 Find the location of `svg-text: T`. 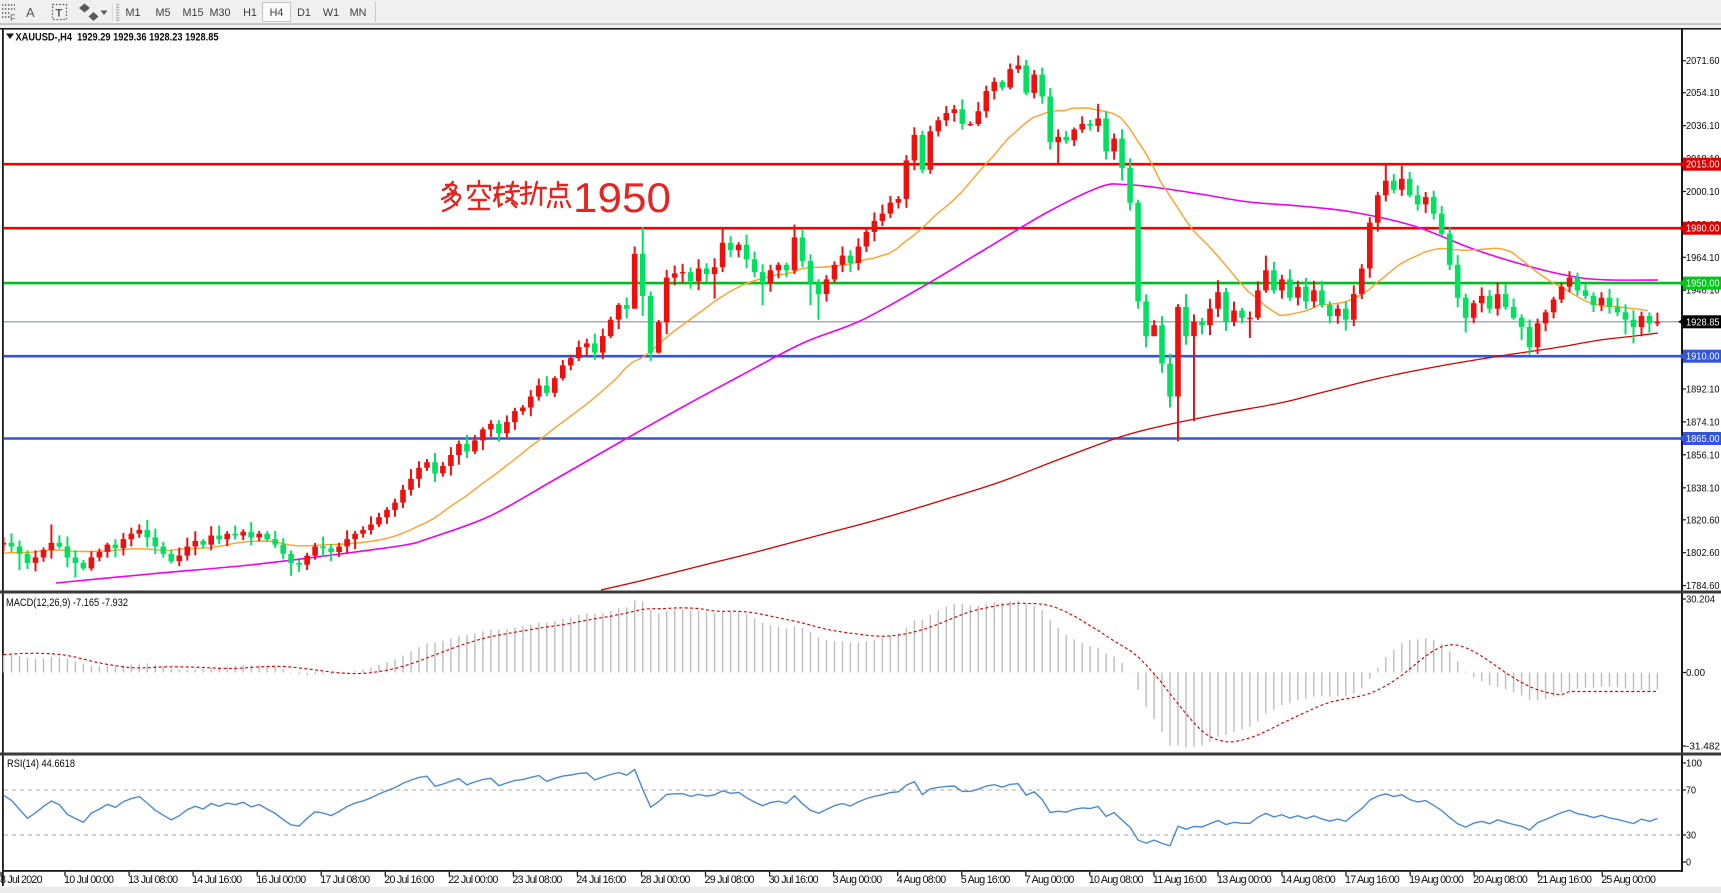

svg-text: T is located at coordinates (59, 14).